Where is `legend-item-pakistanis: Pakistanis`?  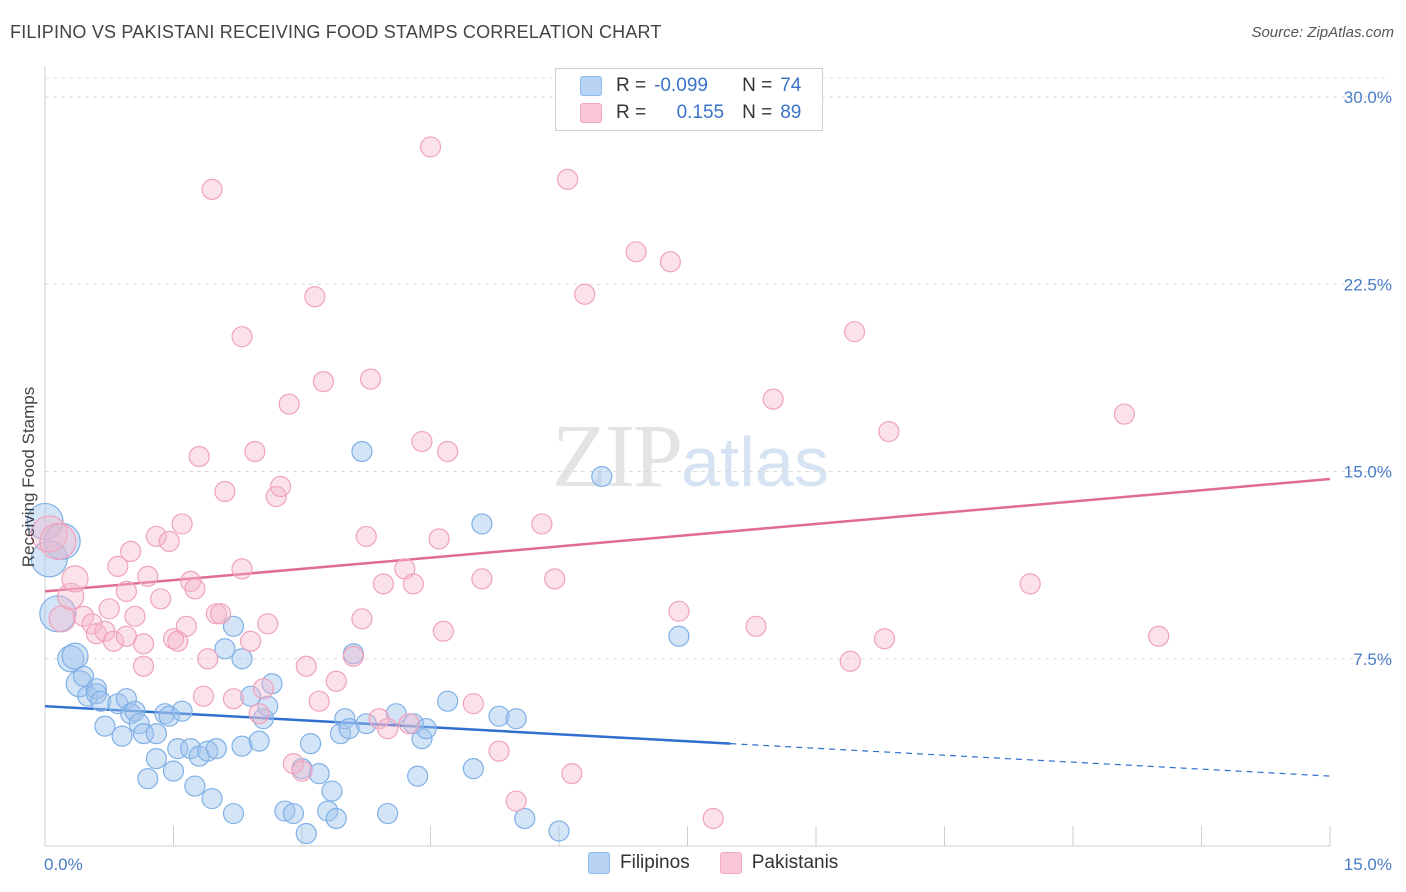 legend-item-pakistanis: Pakistanis is located at coordinates (779, 863).